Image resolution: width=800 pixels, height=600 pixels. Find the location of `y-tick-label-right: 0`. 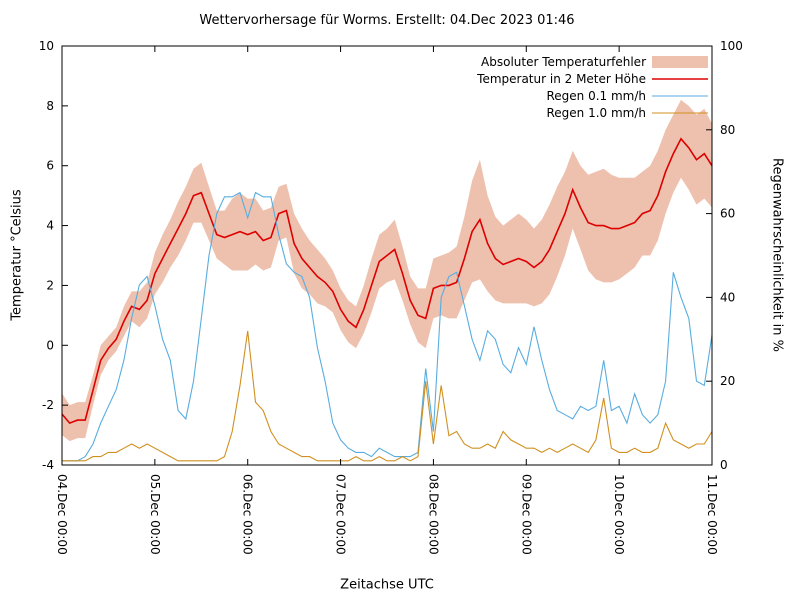

y-tick-label-right: 0 is located at coordinates (724, 465).